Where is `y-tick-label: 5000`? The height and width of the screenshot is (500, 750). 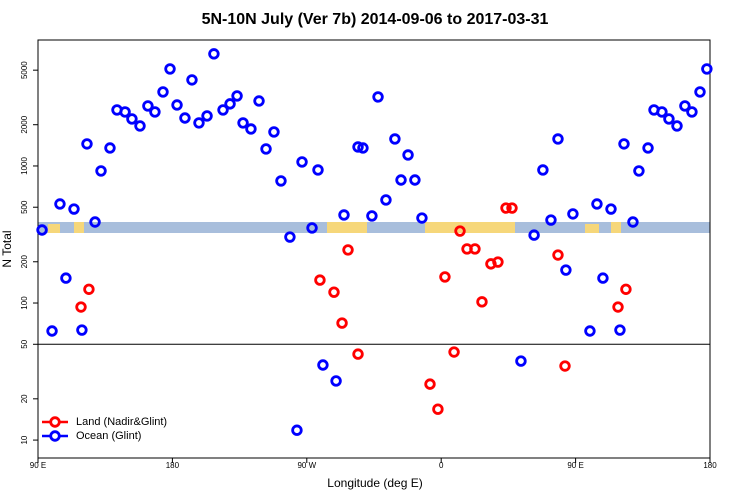 y-tick-label: 5000 is located at coordinates (24, 70).